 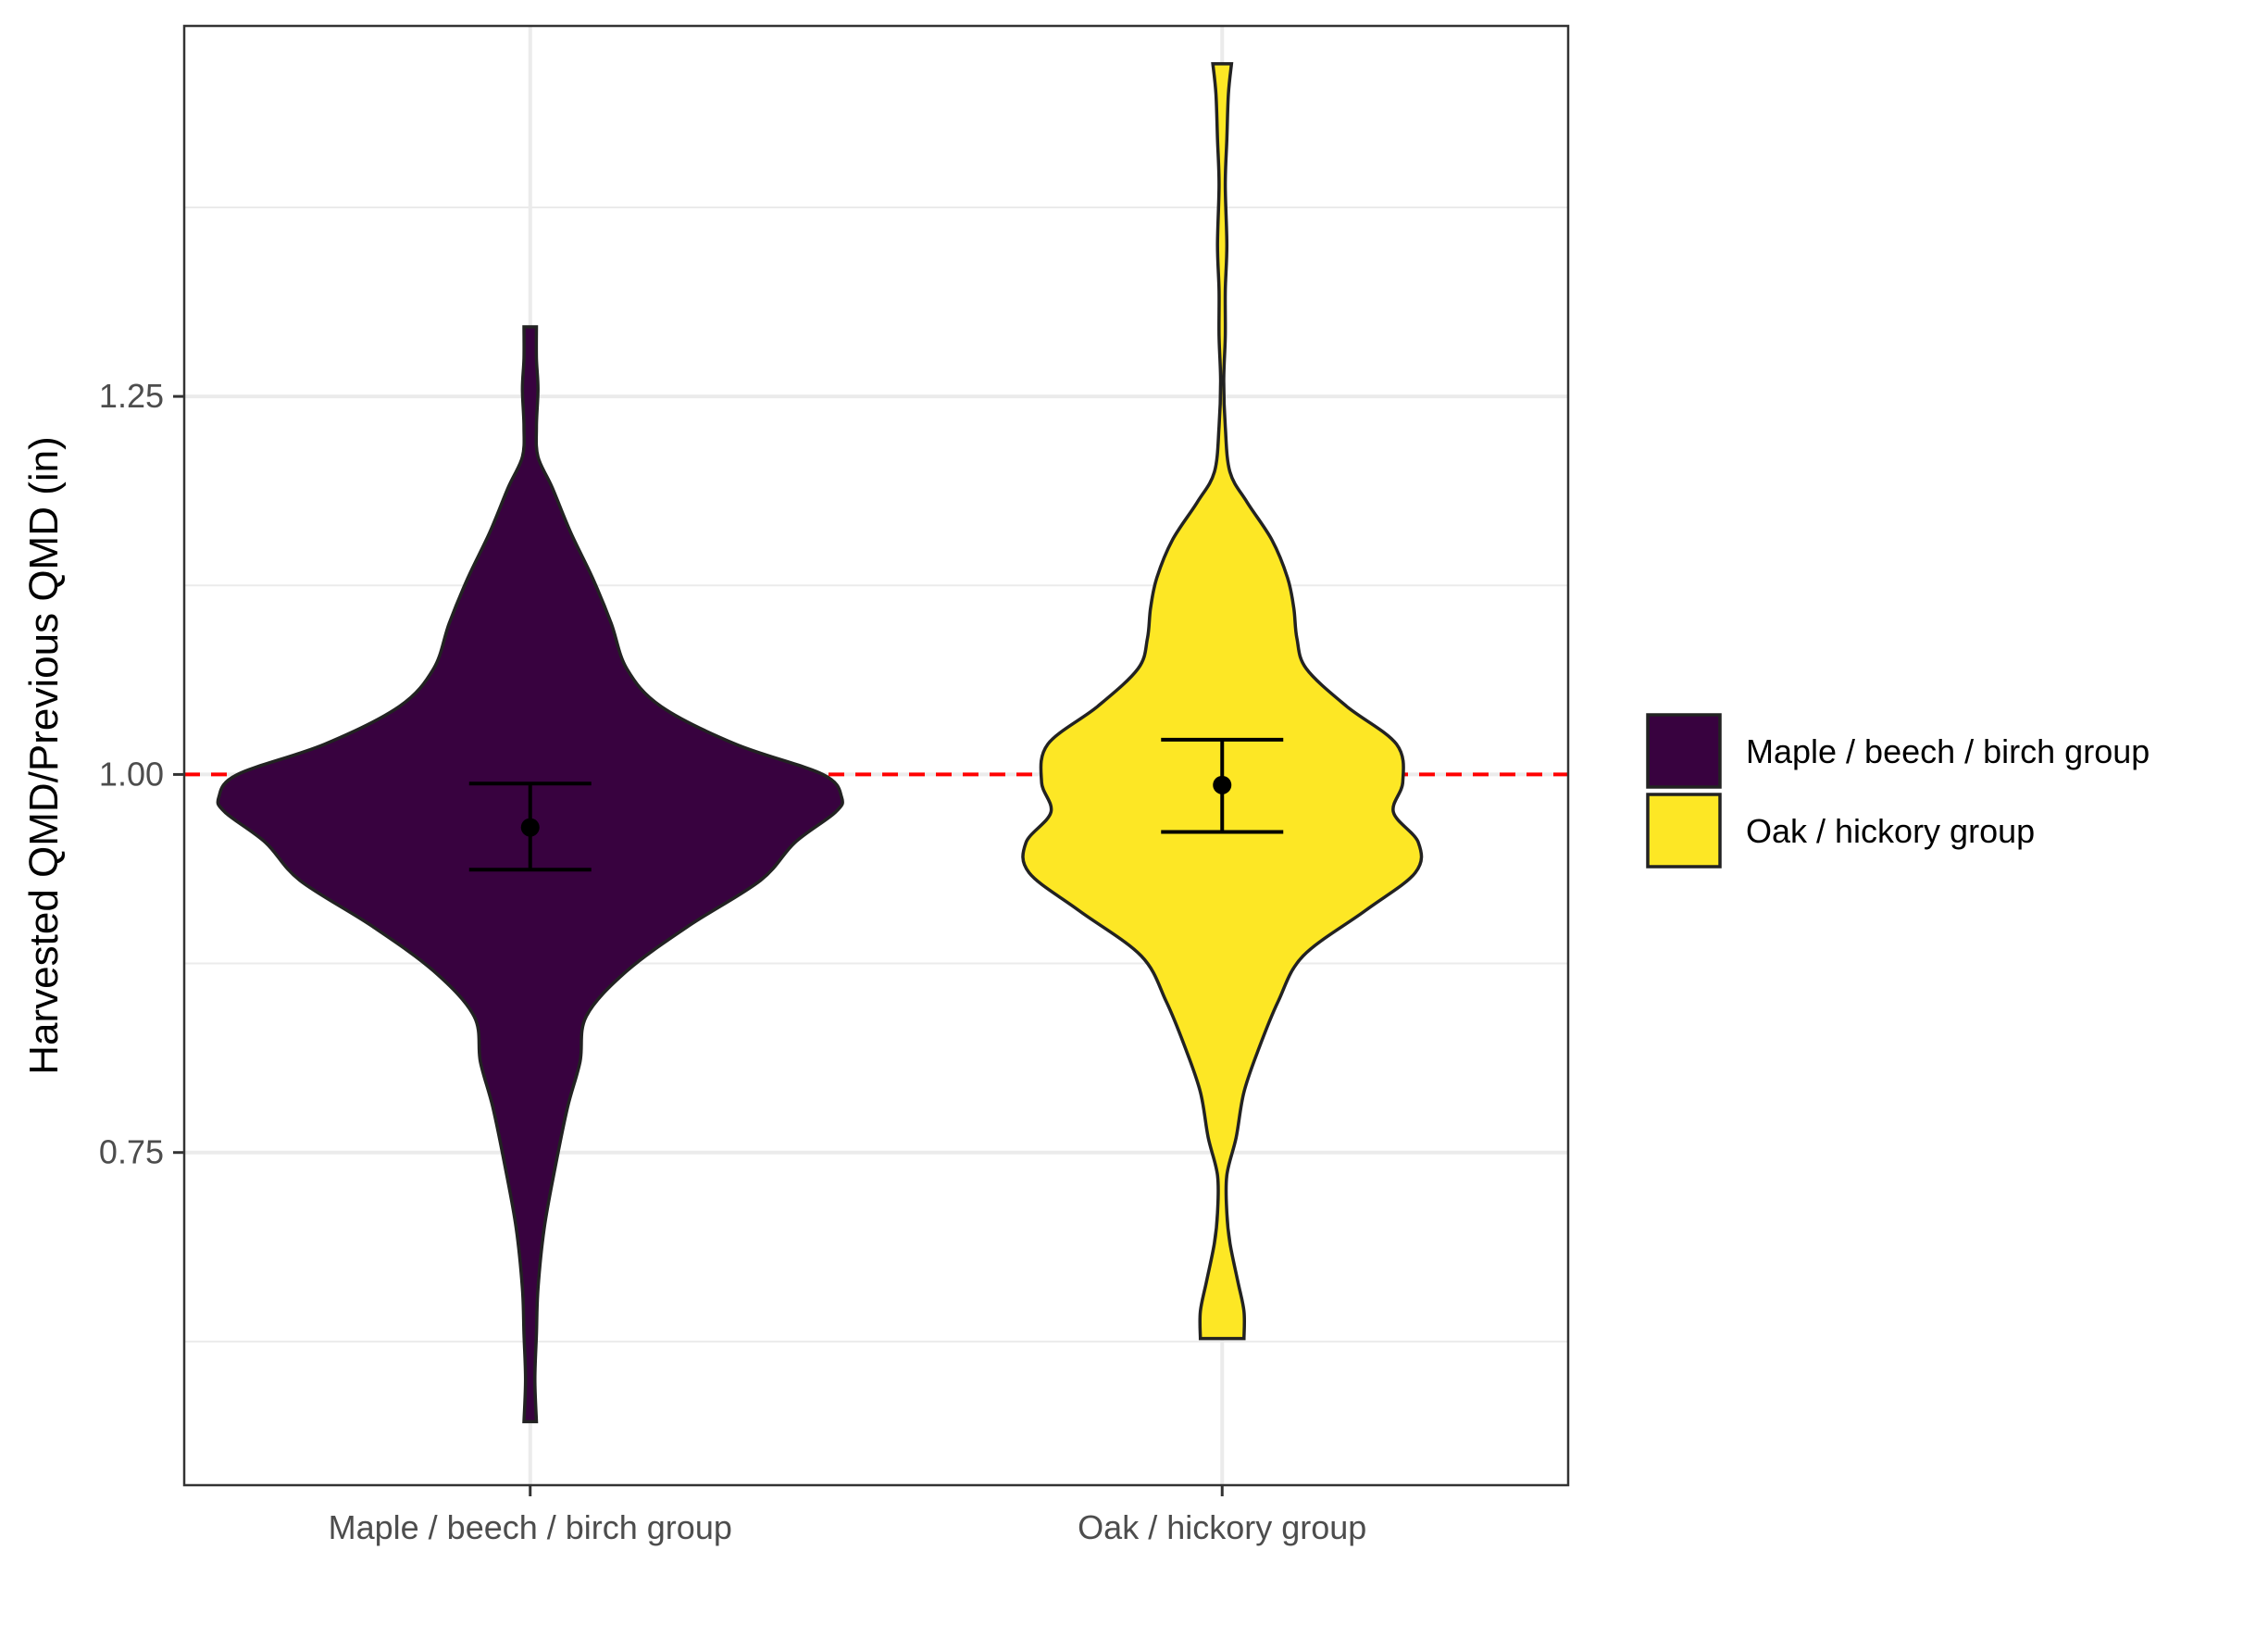 What do you see at coordinates (1948, 751) in the screenshot?
I see `legend-label: Maple / beech / birch group` at bounding box center [1948, 751].